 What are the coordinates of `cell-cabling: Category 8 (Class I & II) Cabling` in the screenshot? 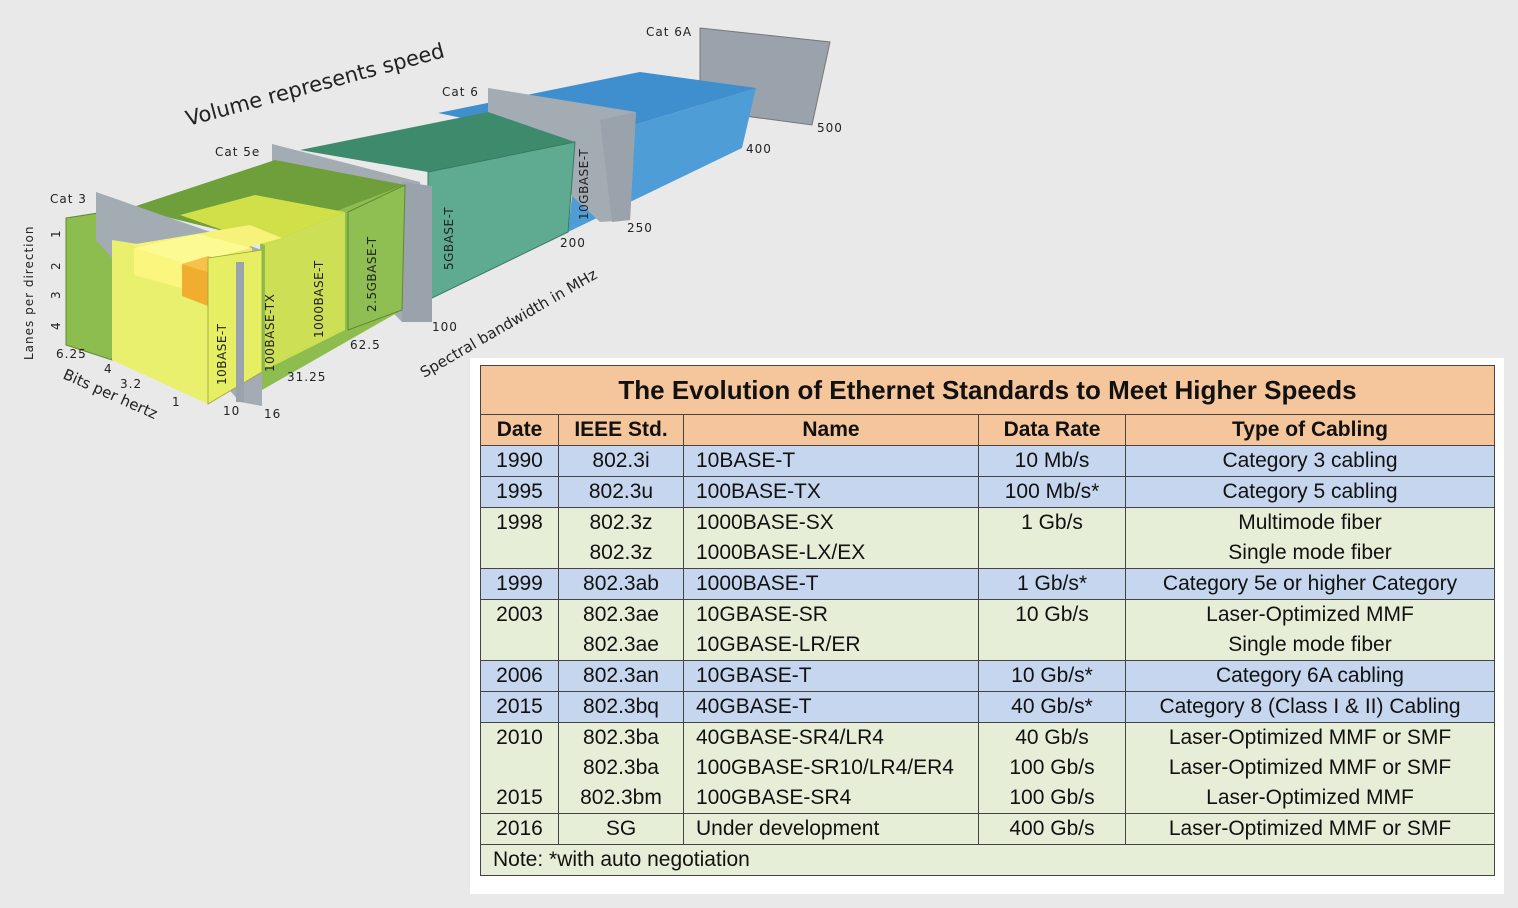 It's located at (1310, 707).